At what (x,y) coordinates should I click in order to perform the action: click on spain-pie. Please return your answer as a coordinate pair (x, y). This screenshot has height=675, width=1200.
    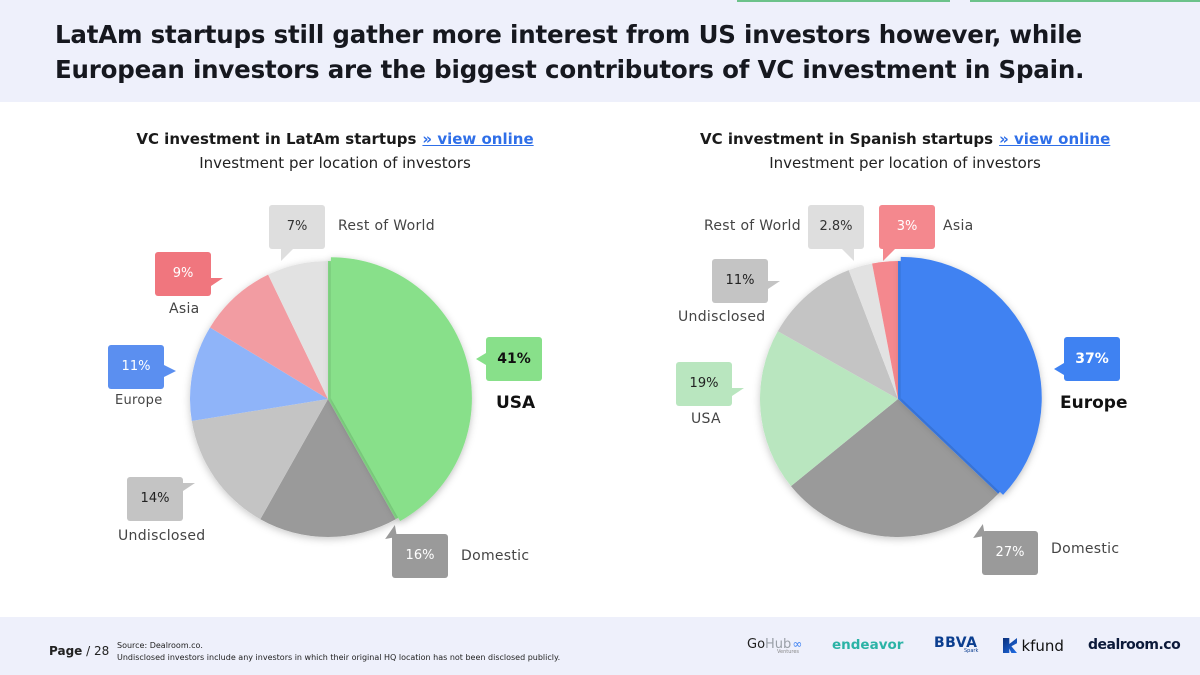
    Looking at the image, I should click on (900, 397).